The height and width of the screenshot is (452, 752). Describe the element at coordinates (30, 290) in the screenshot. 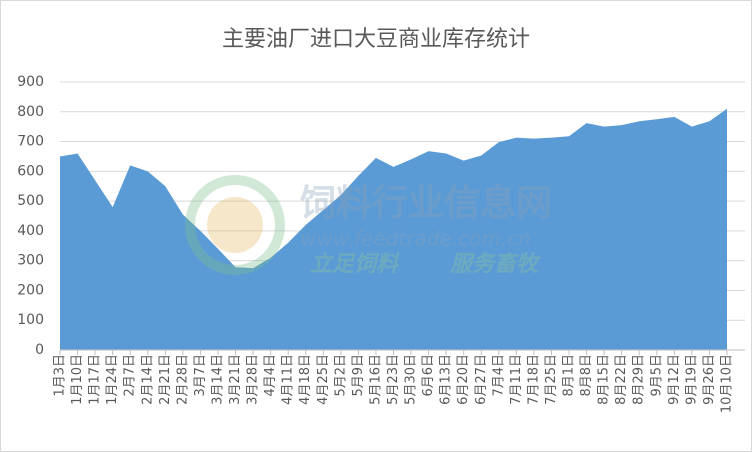

I see `y-tick-label: 200` at that location.